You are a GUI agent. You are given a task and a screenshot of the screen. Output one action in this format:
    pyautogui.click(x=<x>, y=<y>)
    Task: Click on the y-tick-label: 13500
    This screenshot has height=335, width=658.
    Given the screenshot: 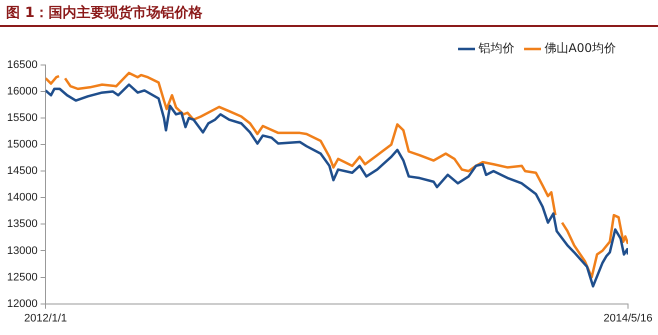 What is the action you would take?
    pyautogui.click(x=22, y=224)
    